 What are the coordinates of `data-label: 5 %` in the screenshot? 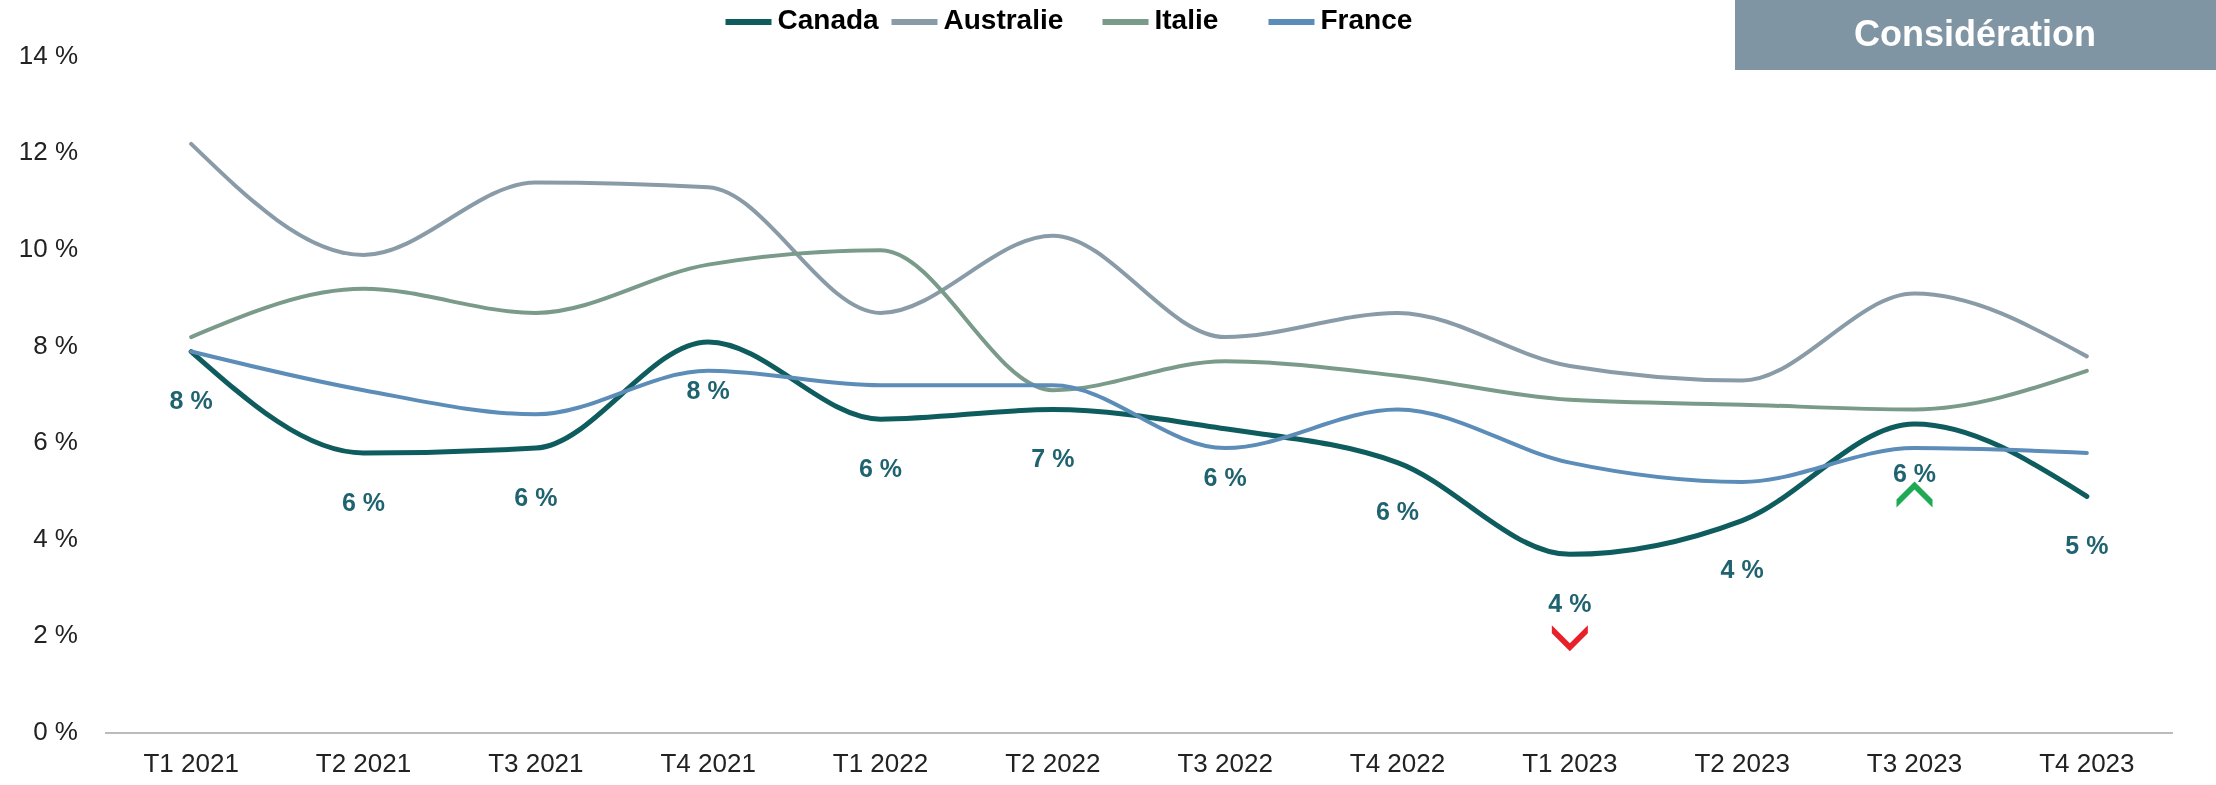 It's located at (2087, 545).